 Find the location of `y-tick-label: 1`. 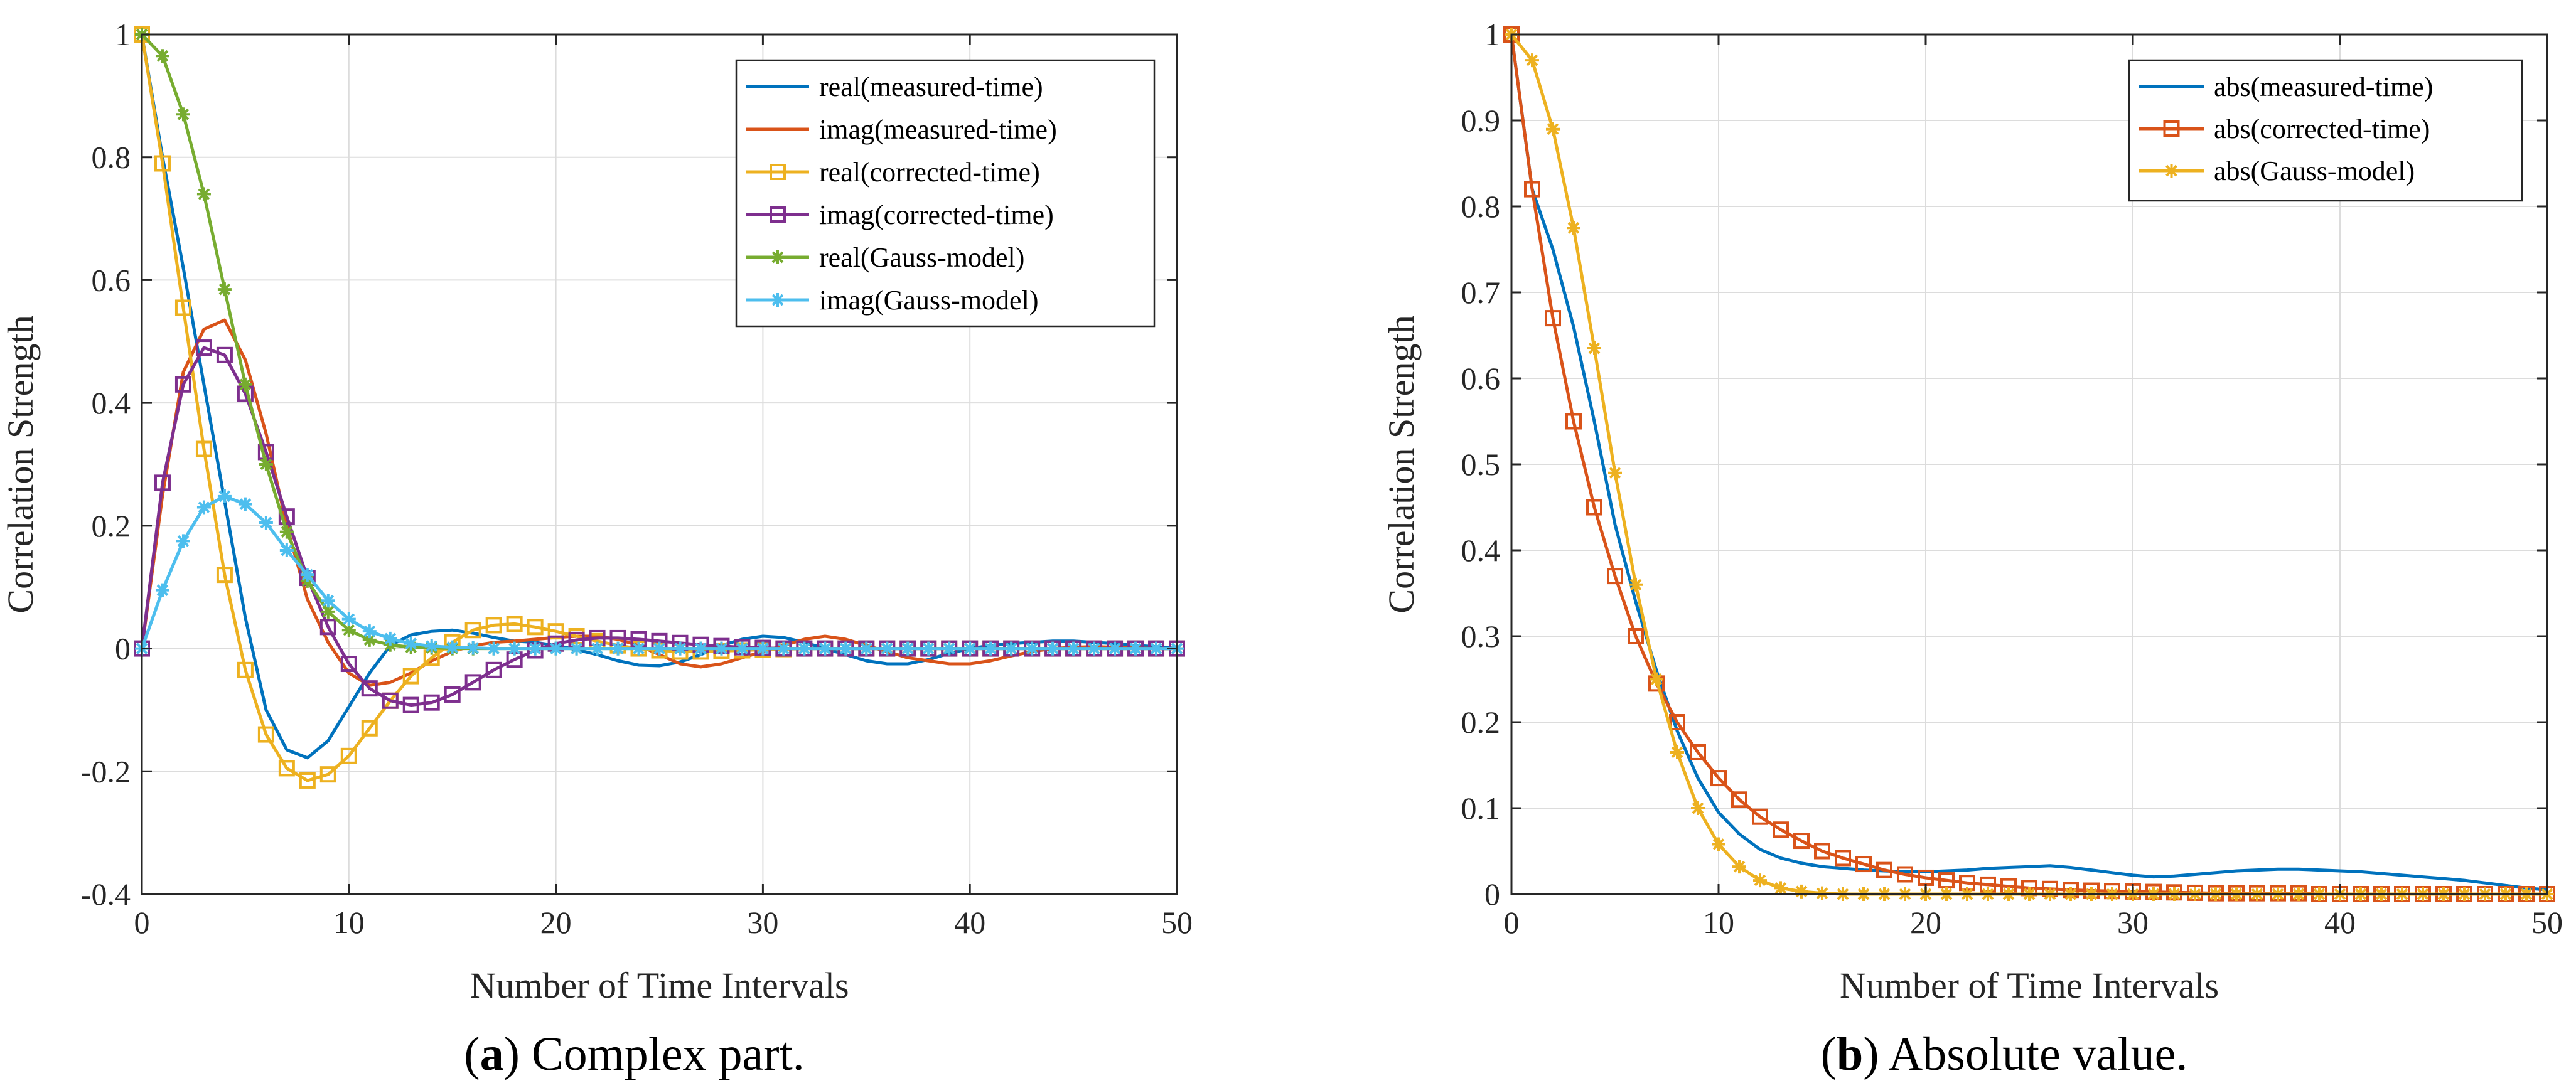

y-tick-label: 1 is located at coordinates (1492, 34).